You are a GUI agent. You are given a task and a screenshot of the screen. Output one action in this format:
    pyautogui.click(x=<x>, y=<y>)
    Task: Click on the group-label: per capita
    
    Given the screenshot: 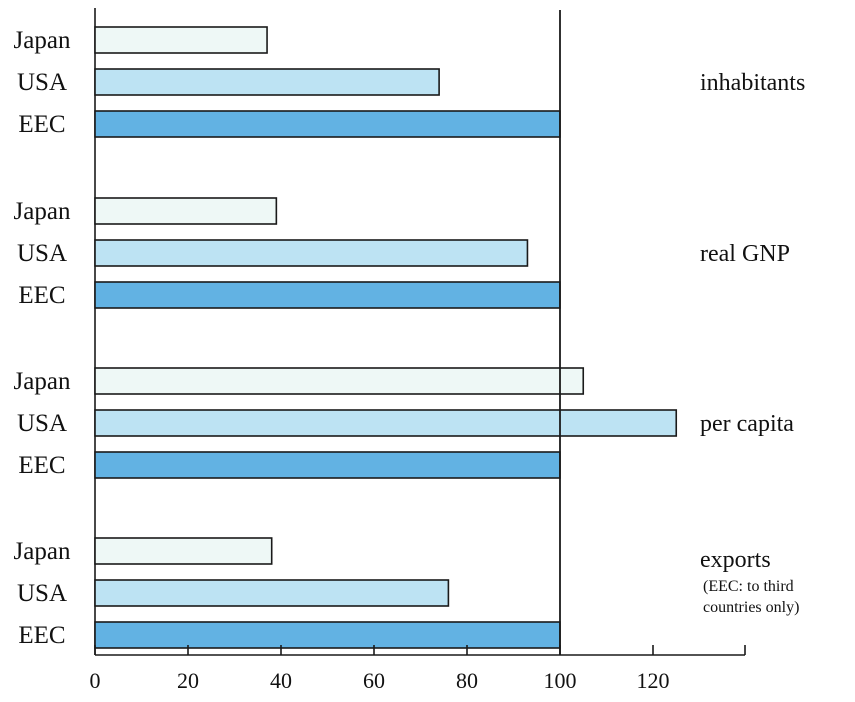 What is the action you would take?
    pyautogui.click(x=747, y=424)
    